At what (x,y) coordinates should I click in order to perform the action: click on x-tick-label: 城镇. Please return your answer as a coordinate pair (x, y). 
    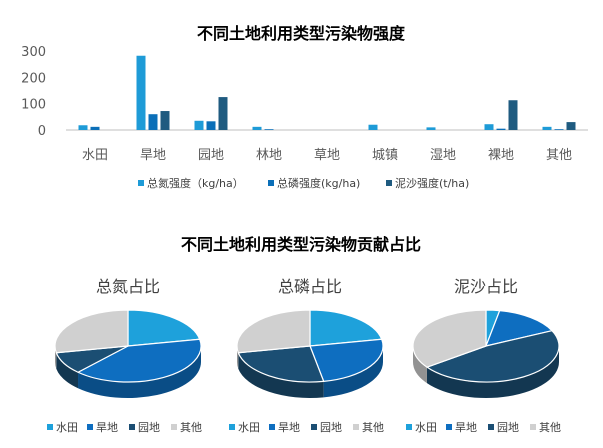
    Looking at the image, I should click on (385, 155).